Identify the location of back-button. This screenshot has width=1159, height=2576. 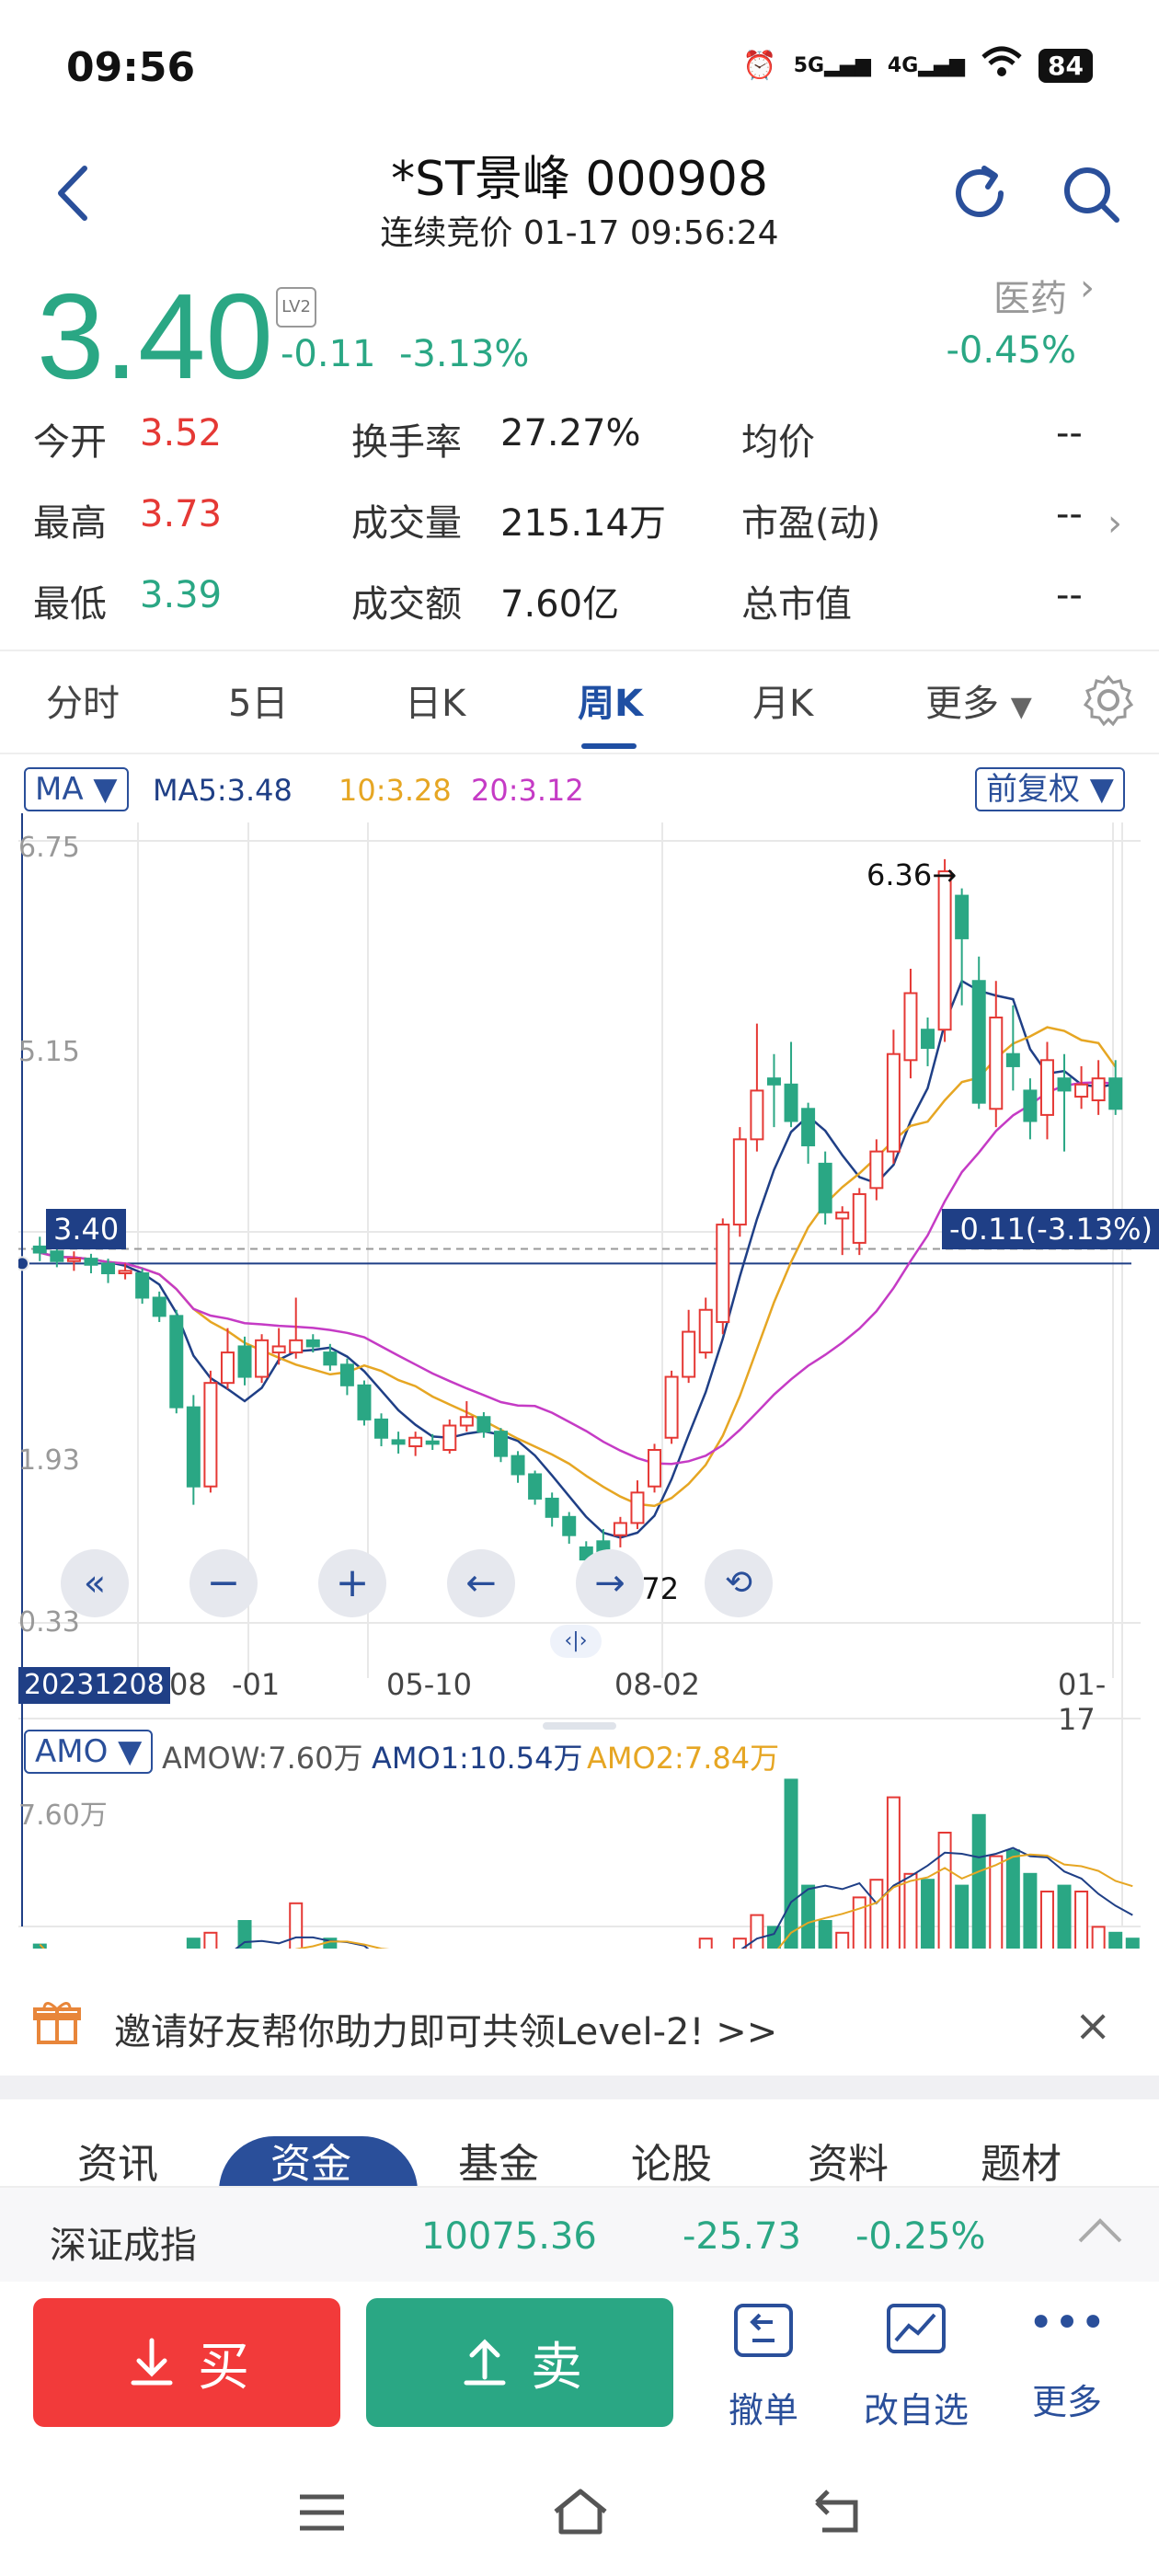
(73, 193).